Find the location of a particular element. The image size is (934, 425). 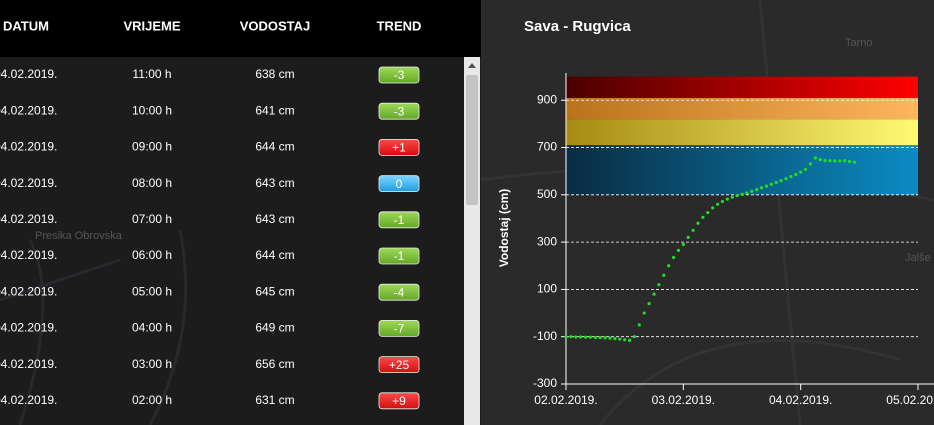

y-tick-label: 900 is located at coordinates (547, 99).